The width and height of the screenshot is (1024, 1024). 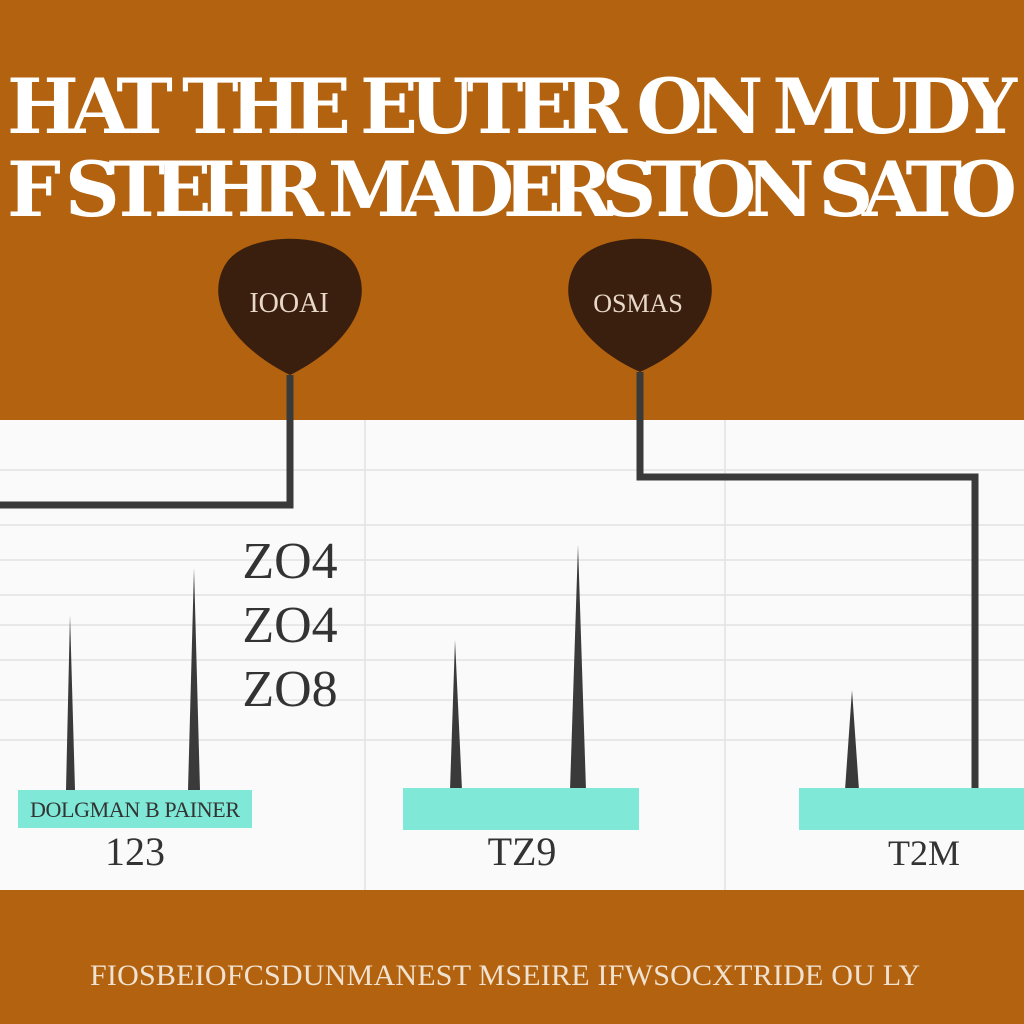 What do you see at coordinates (289, 689) in the screenshot?
I see `annotation: ZO8` at bounding box center [289, 689].